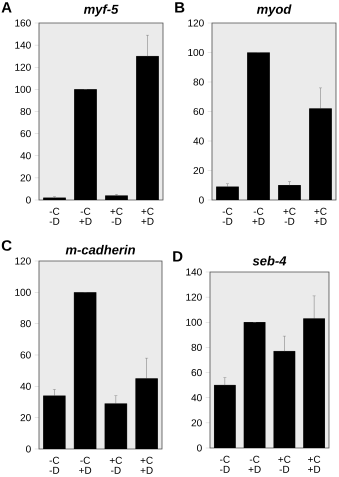  I want to click on chart-title: m-cadherin, so click(100, 249).